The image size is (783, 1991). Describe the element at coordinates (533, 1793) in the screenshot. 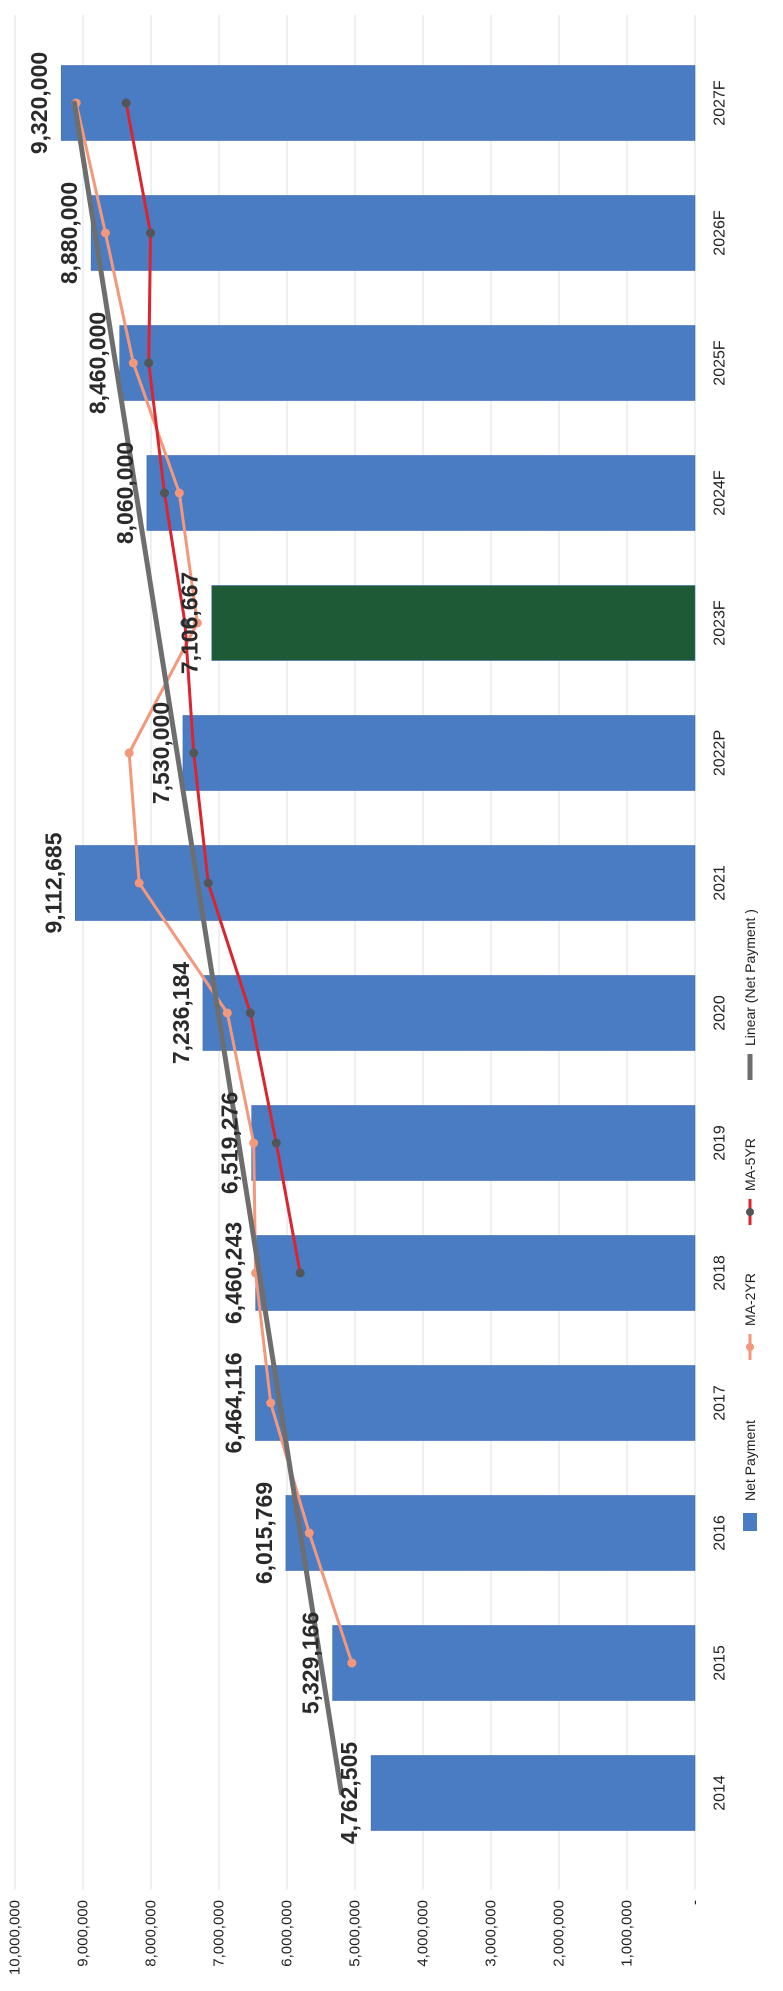

I see `bar-2014` at that location.